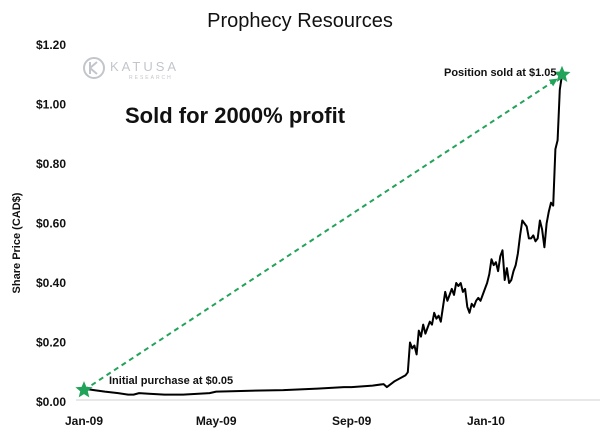 The height and width of the screenshot is (435, 600). What do you see at coordinates (84, 421) in the screenshot?
I see `x-tick-label: Jan-09` at bounding box center [84, 421].